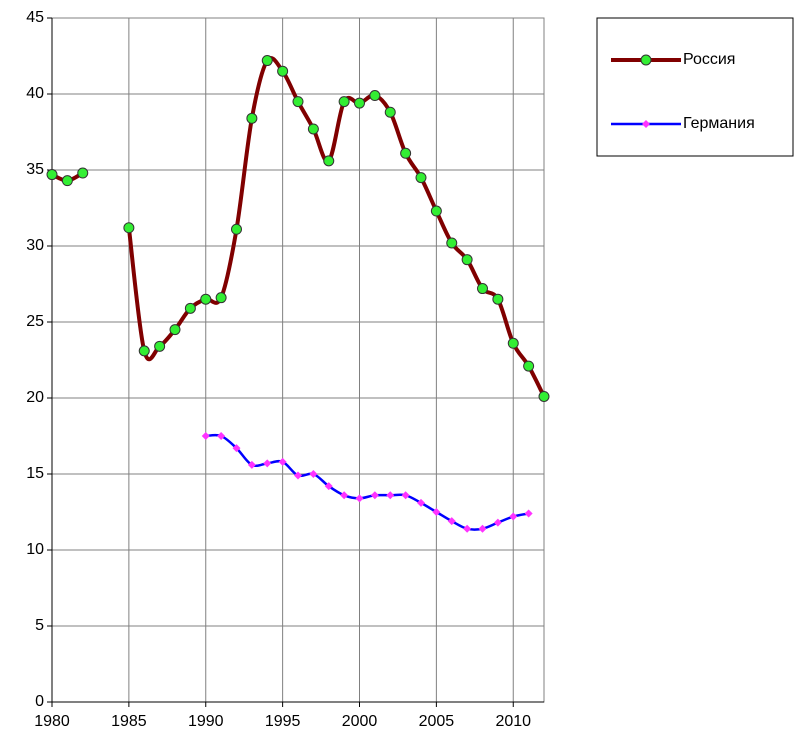  Describe the element at coordinates (129, 721) in the screenshot. I see `x-tick-label: 1985` at that location.